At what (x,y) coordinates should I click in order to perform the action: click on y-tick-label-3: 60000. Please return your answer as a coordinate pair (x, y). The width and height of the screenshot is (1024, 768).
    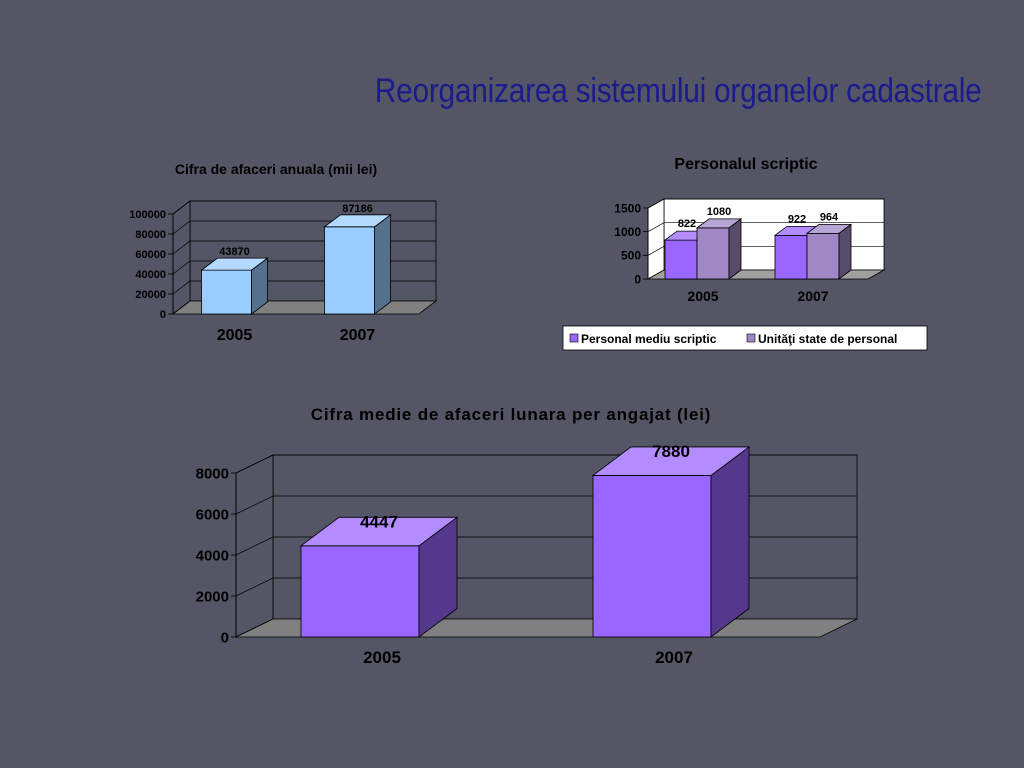
    Looking at the image, I should click on (150, 255).